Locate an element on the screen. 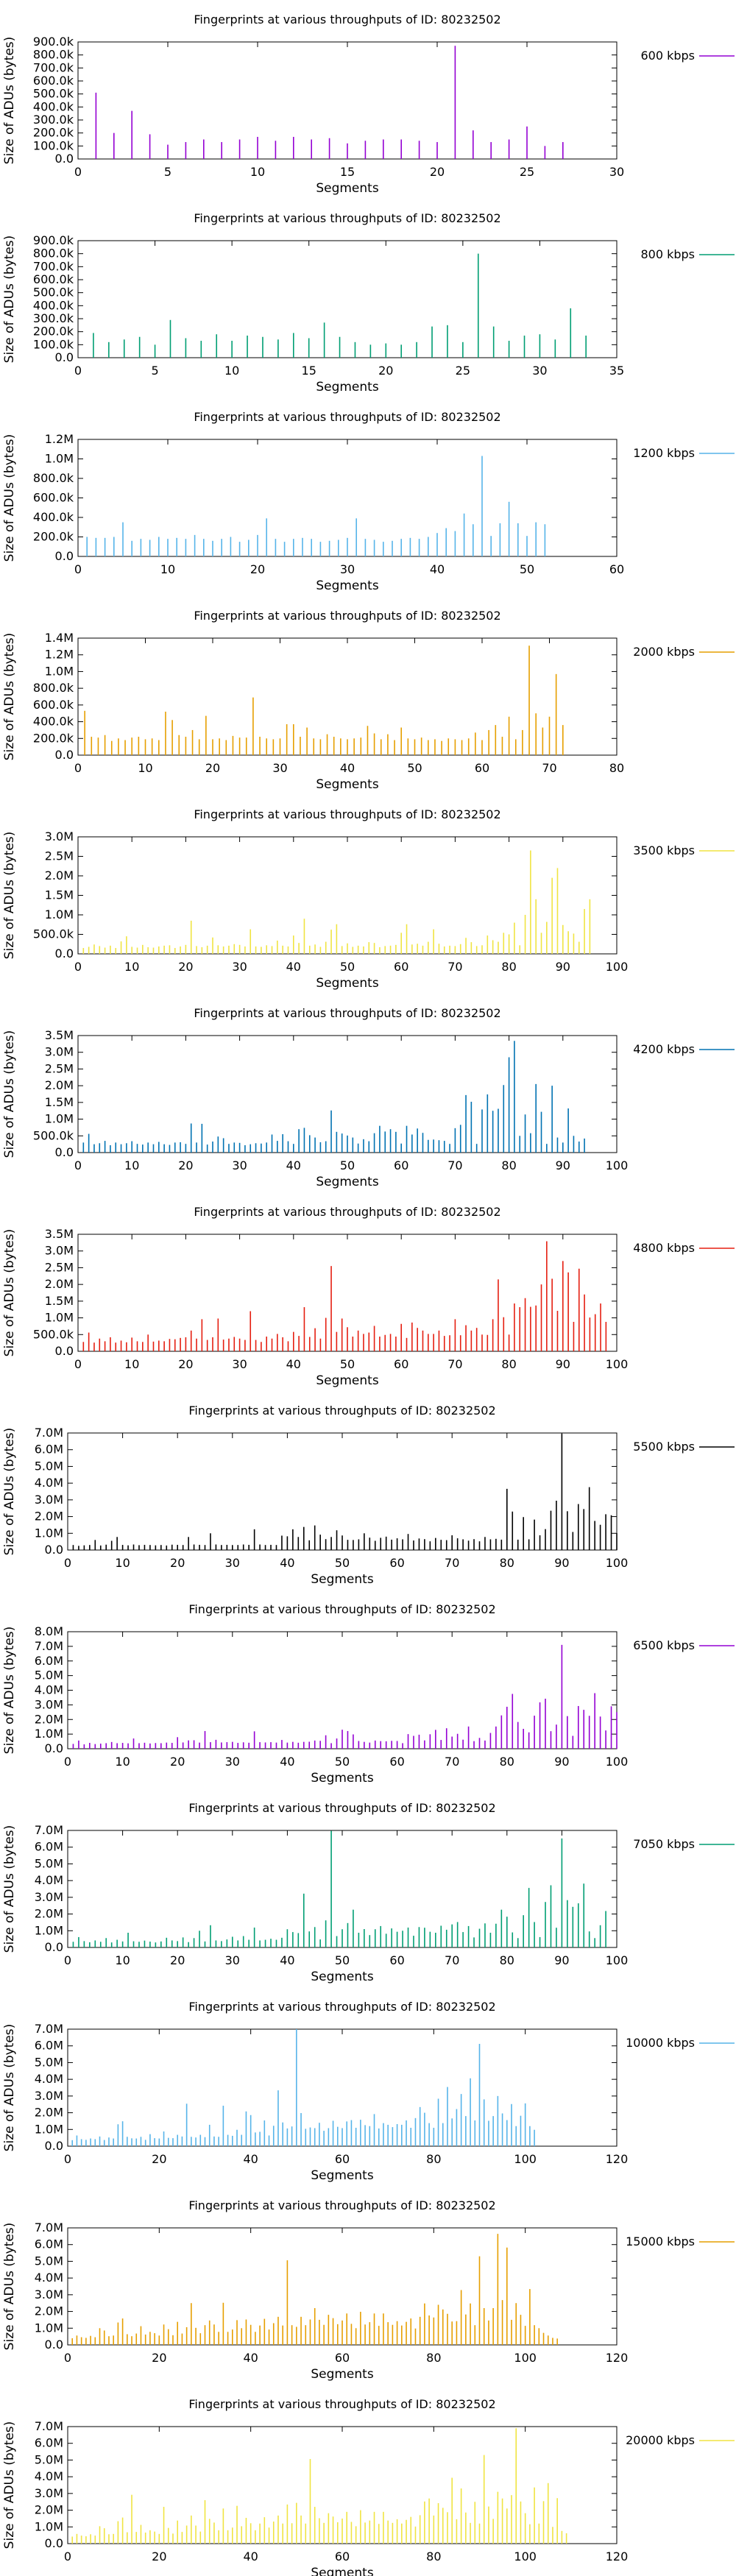 The width and height of the screenshot is (736, 2576). x-tick-label: 25 is located at coordinates (463, 371).